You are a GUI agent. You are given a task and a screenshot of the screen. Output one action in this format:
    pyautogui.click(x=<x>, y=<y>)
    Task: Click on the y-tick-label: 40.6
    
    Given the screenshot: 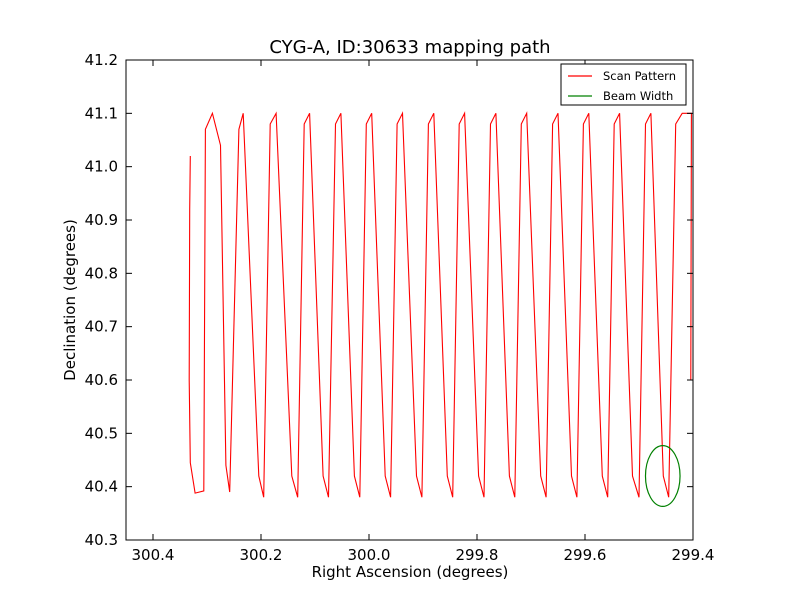 What is the action you would take?
    pyautogui.click(x=101, y=380)
    